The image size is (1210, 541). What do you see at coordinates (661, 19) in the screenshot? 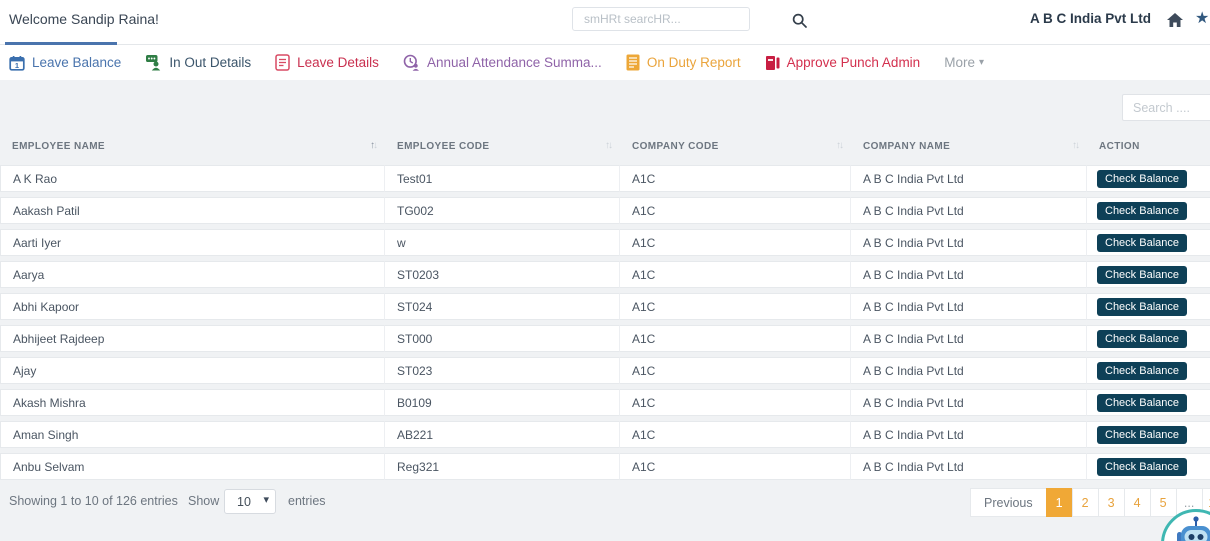
I see `global-search-input` at bounding box center [661, 19].